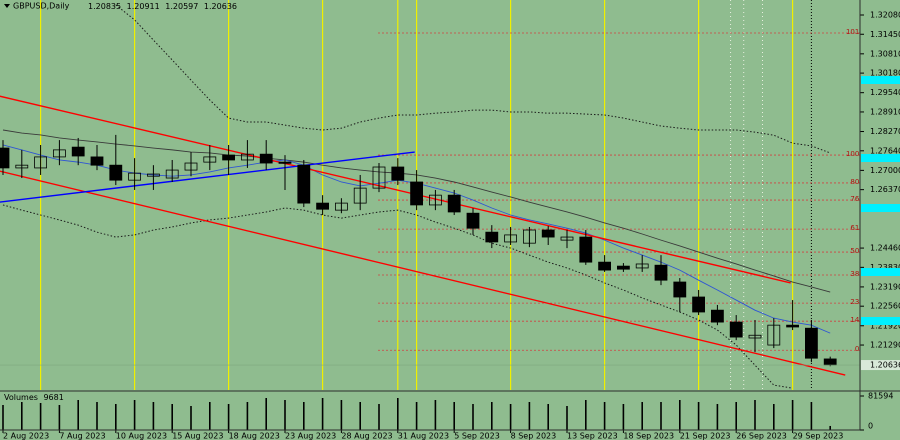 The width and height of the screenshot is (900, 440). What do you see at coordinates (885, 150) in the screenshot?
I see `y-tick-label: 1.27640` at bounding box center [885, 150].